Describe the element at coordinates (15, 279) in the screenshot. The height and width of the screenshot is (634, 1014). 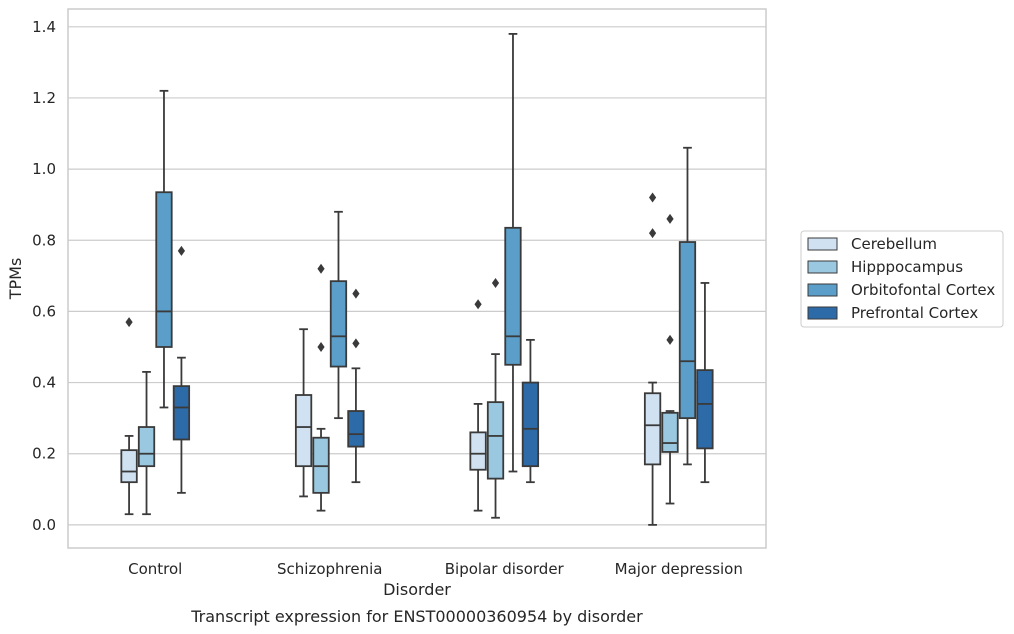
I see `y-axis-title: TPMs` at that location.